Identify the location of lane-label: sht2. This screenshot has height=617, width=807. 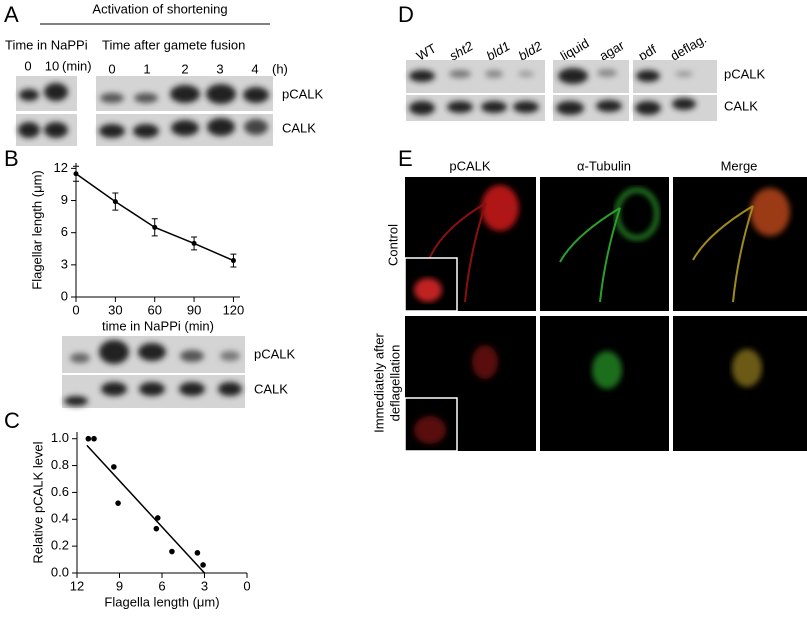
(461, 51).